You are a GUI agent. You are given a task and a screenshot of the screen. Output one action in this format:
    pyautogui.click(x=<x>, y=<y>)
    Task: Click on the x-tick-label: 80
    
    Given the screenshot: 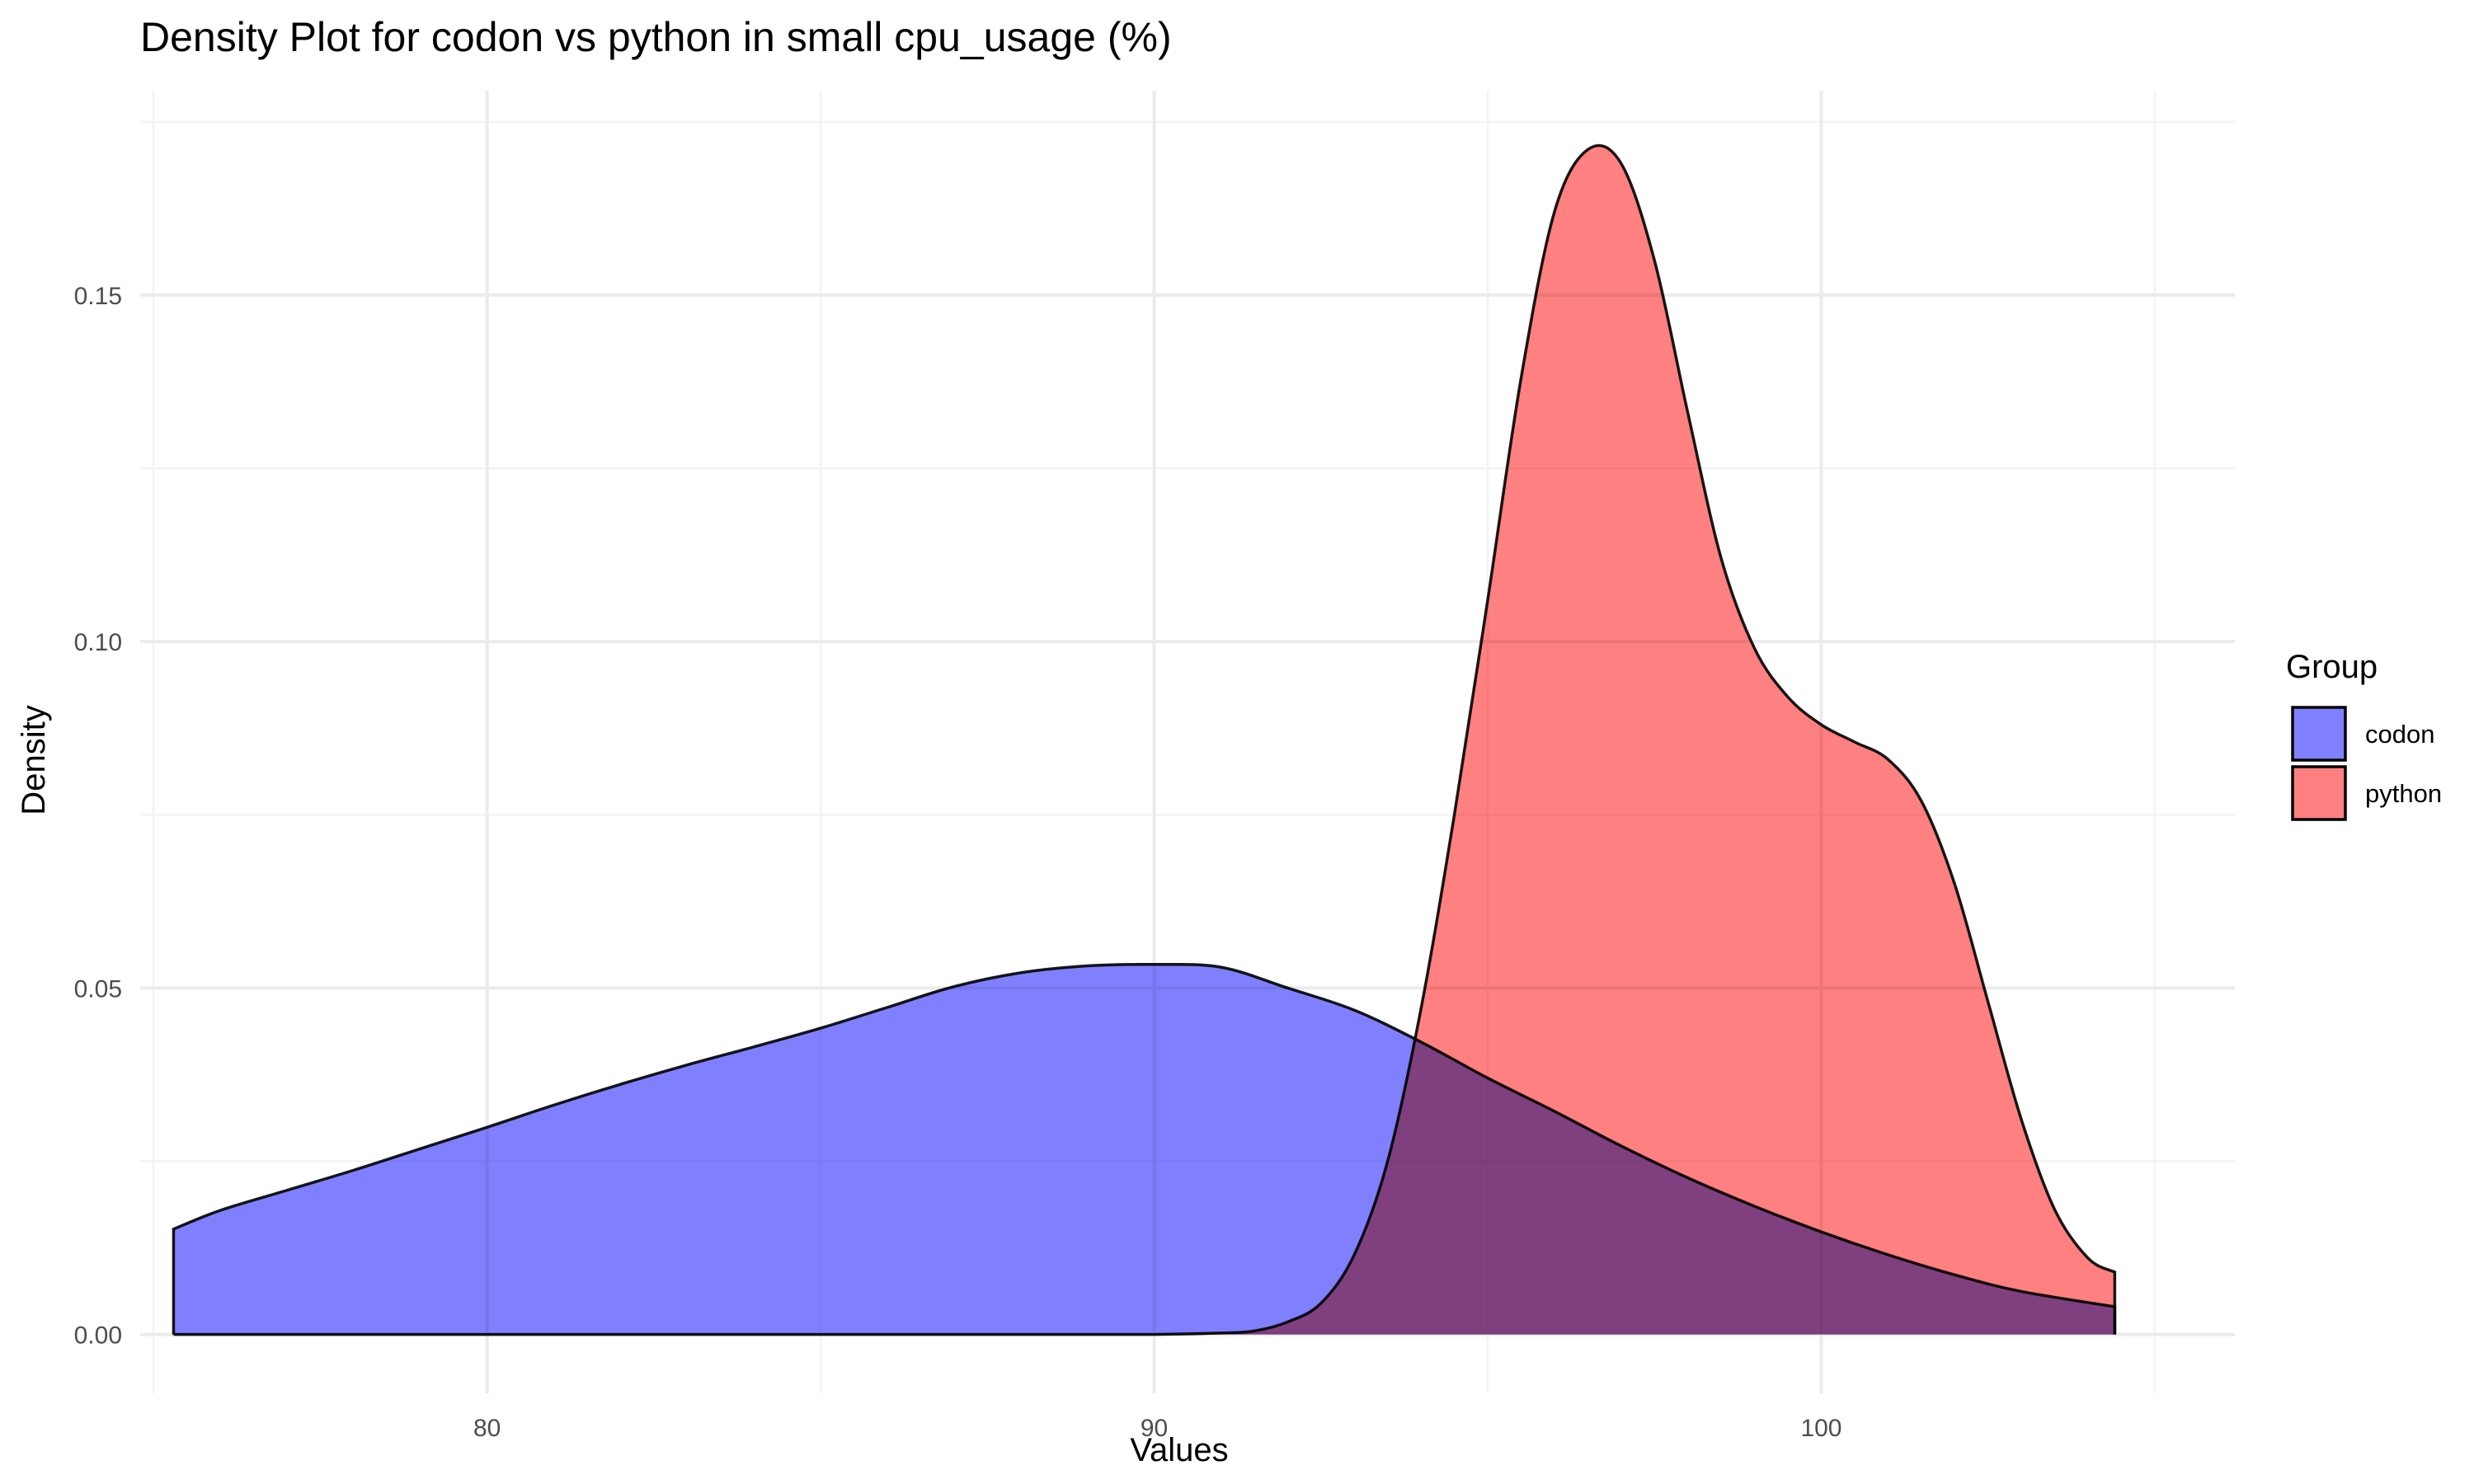 What is the action you would take?
    pyautogui.click(x=487, y=1428)
    